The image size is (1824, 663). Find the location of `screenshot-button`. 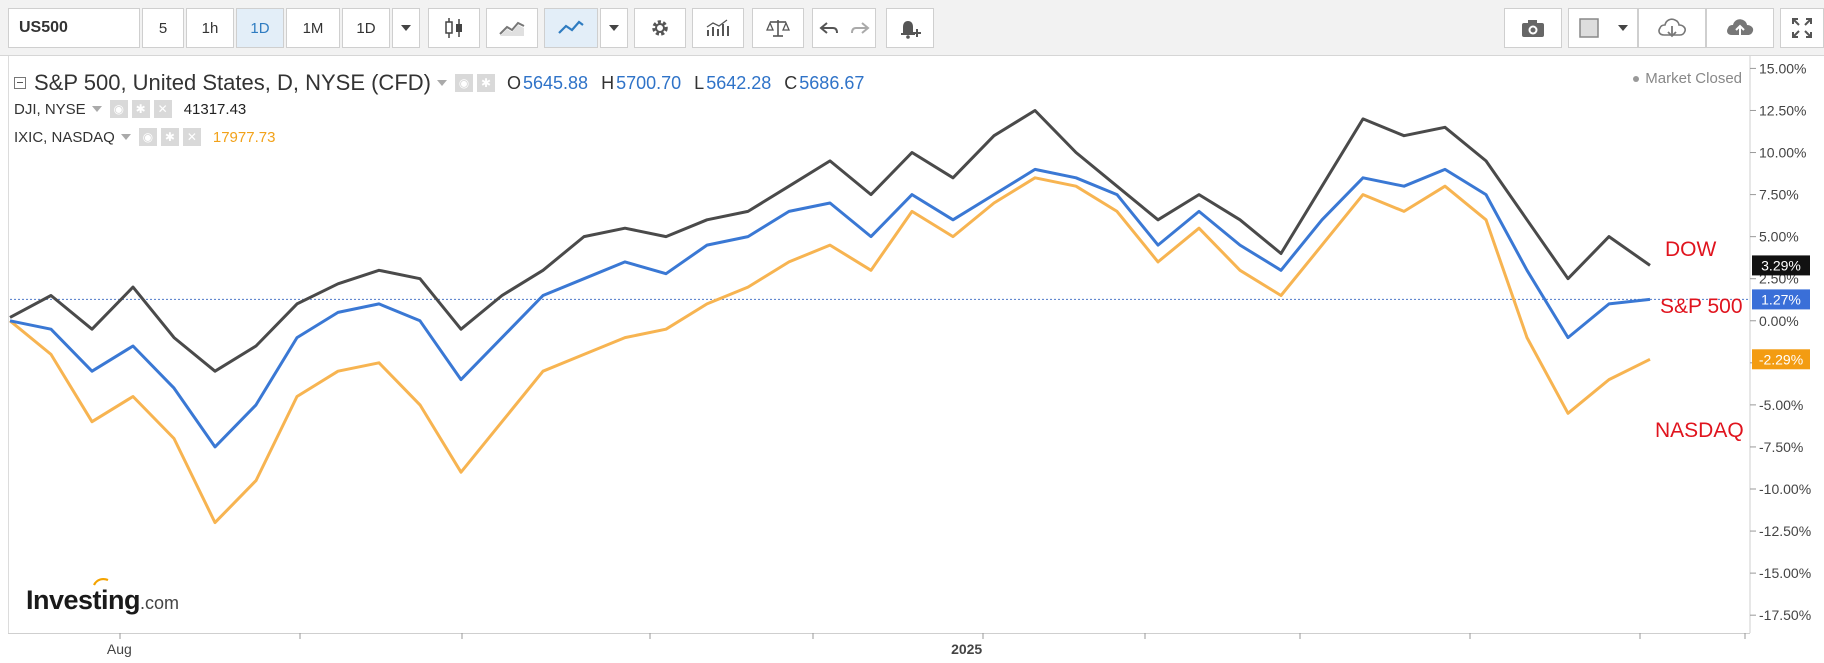

screenshot-button is located at coordinates (1533, 28).